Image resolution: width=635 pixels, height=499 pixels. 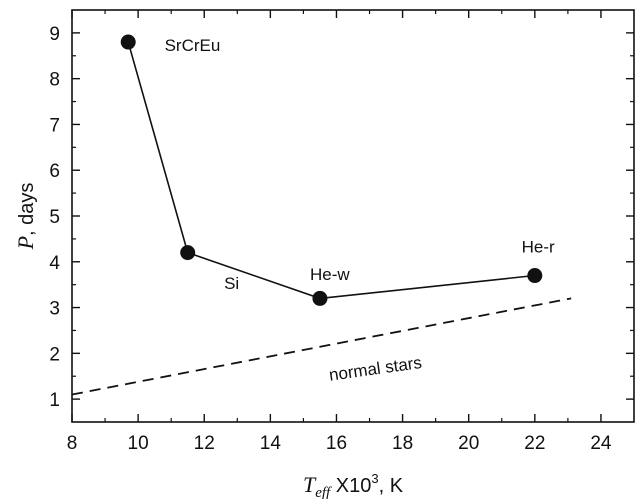 I want to click on x-tick-label: 8, so click(x=72, y=443).